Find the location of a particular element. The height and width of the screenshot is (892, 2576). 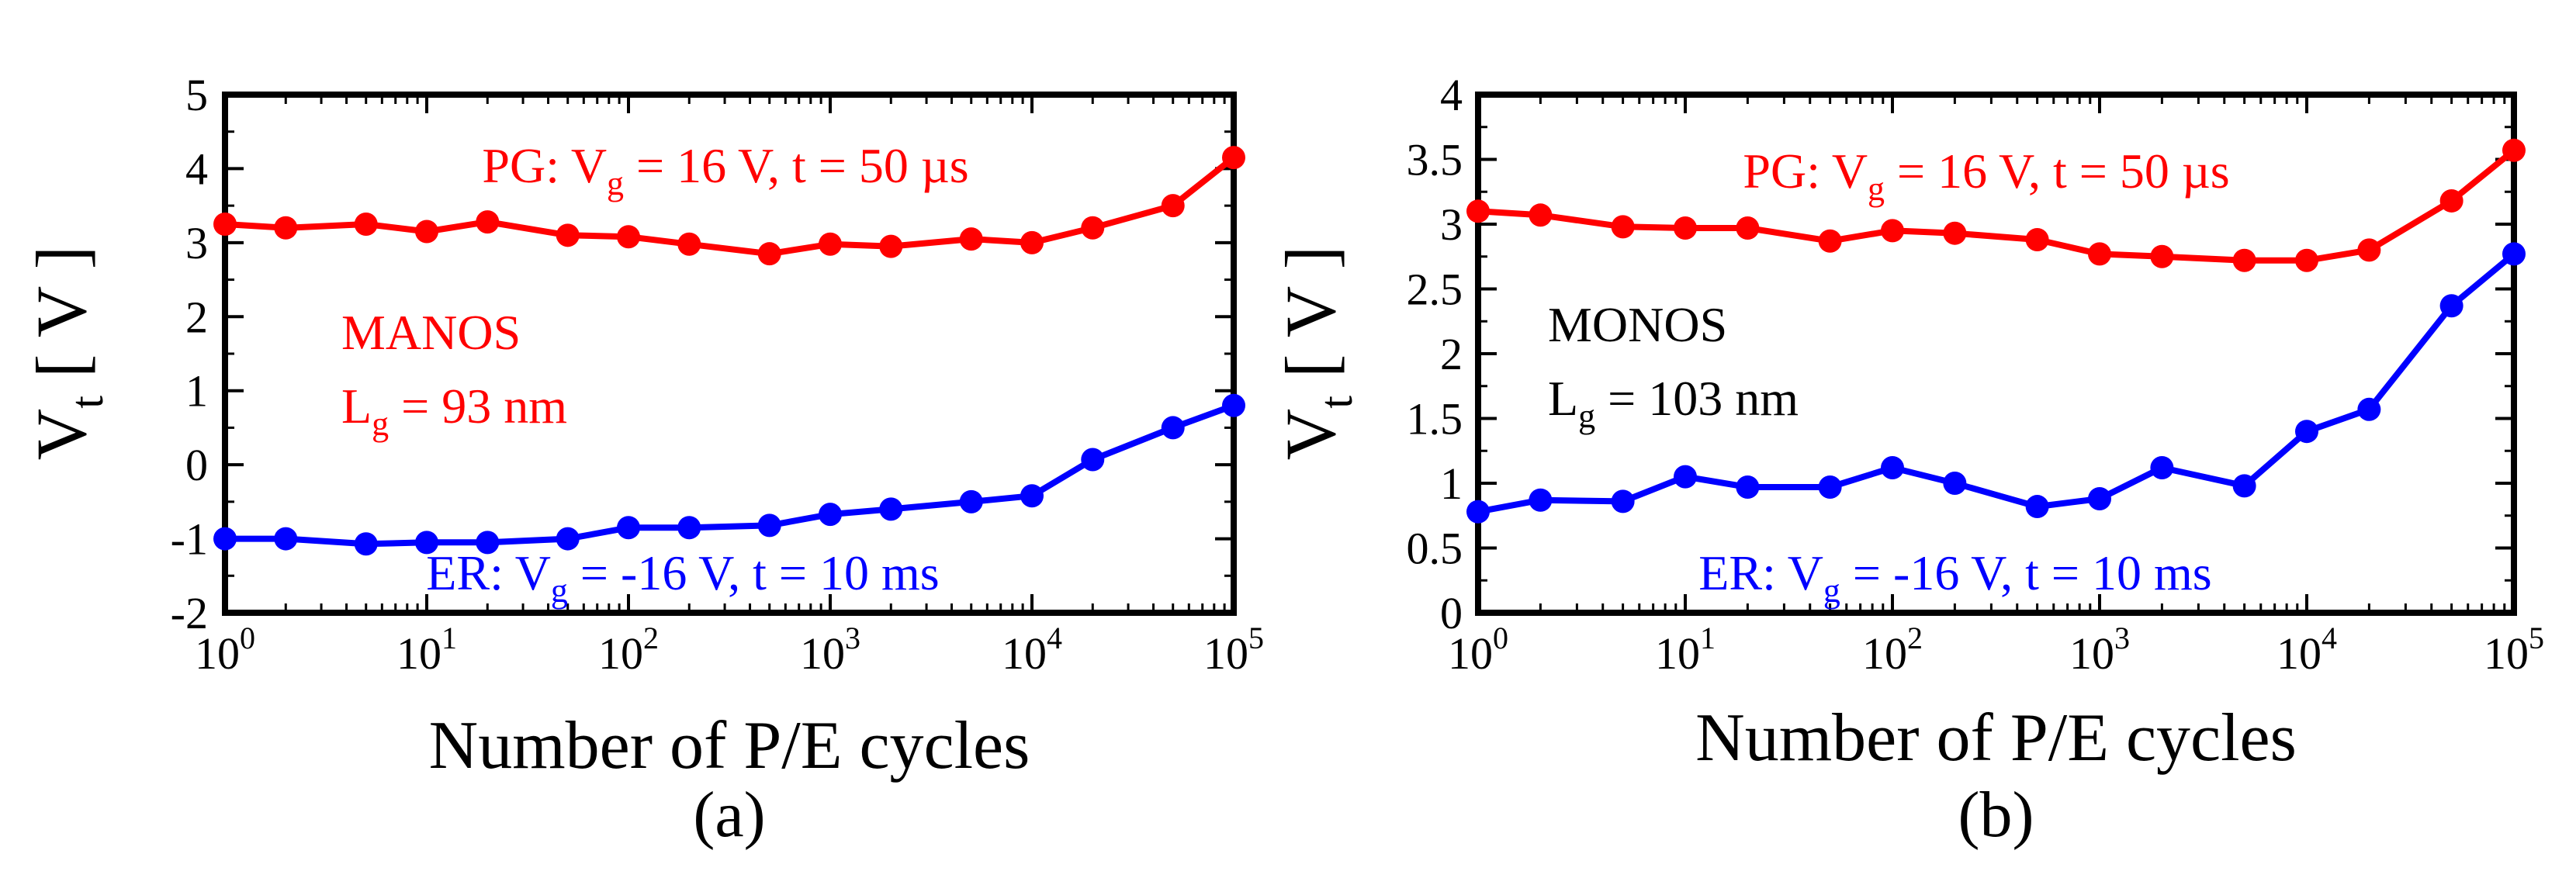

series-pg is located at coordinates (729, 206).